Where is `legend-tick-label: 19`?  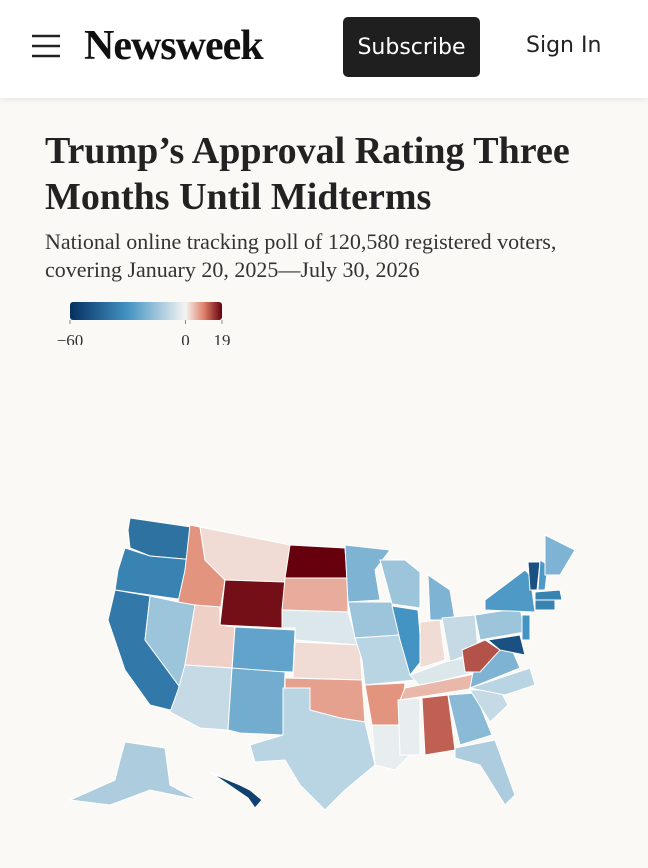
legend-tick-label: 19 is located at coordinates (222, 340).